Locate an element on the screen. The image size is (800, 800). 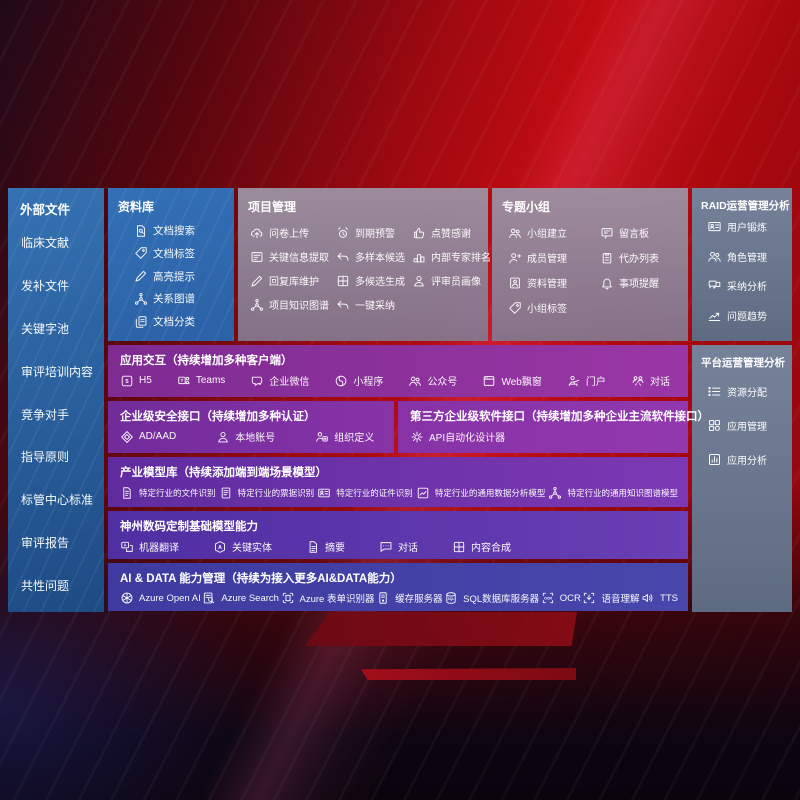
entity-icon: A is located at coordinates (220, 547).